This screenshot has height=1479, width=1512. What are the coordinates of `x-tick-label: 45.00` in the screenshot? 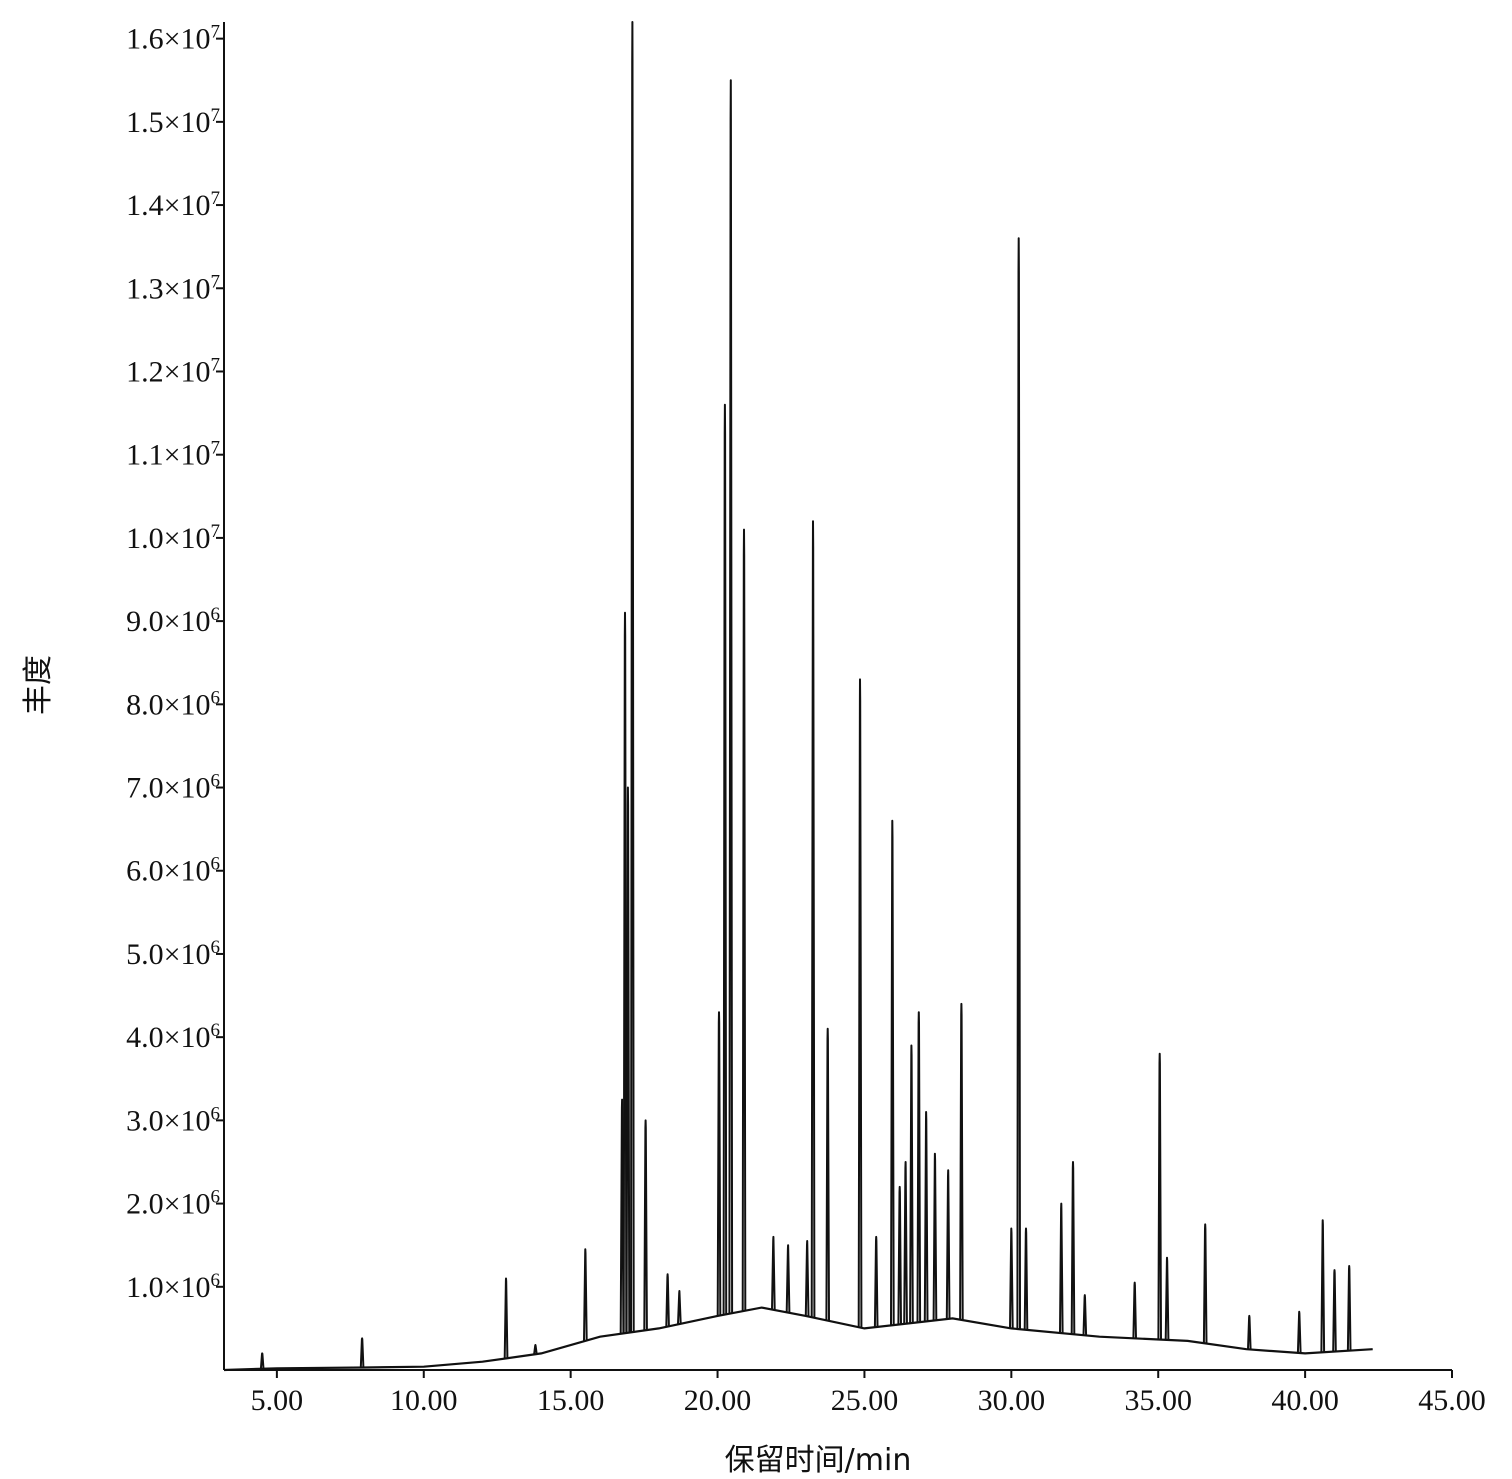 It's located at (1452, 1400).